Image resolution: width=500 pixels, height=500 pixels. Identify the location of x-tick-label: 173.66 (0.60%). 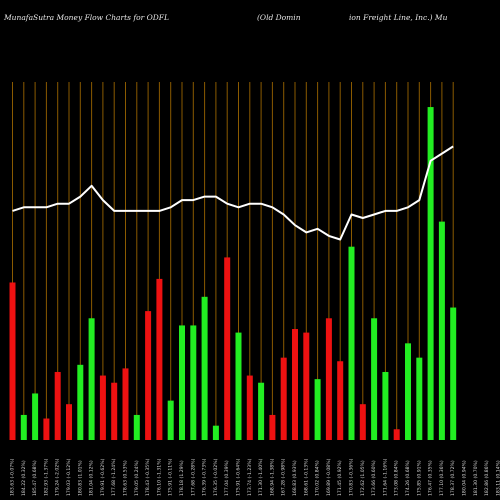
(374, 478).